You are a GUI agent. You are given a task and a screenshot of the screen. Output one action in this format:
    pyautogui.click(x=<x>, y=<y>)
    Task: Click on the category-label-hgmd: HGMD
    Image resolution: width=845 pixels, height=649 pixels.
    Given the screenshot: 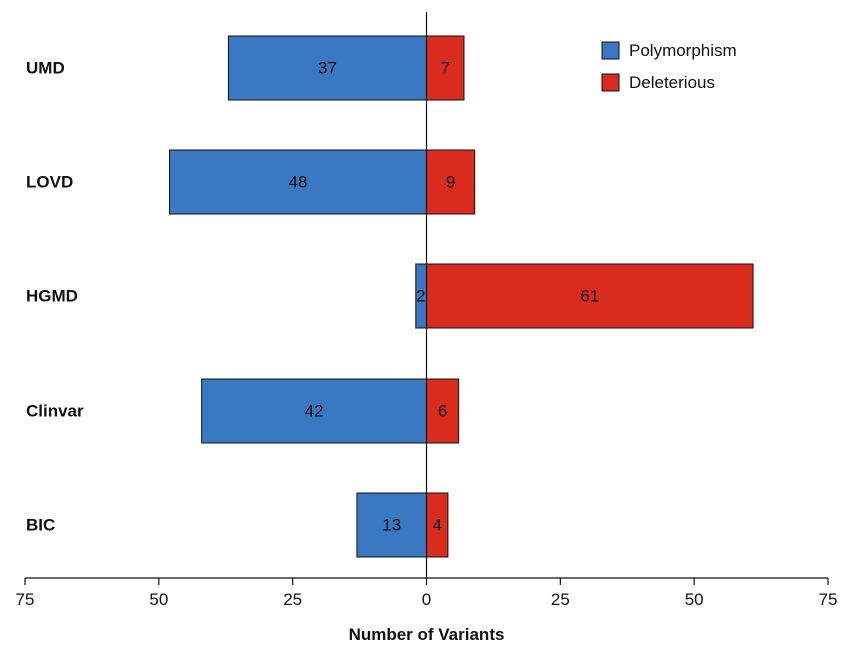 What is the action you would take?
    pyautogui.click(x=52, y=296)
    